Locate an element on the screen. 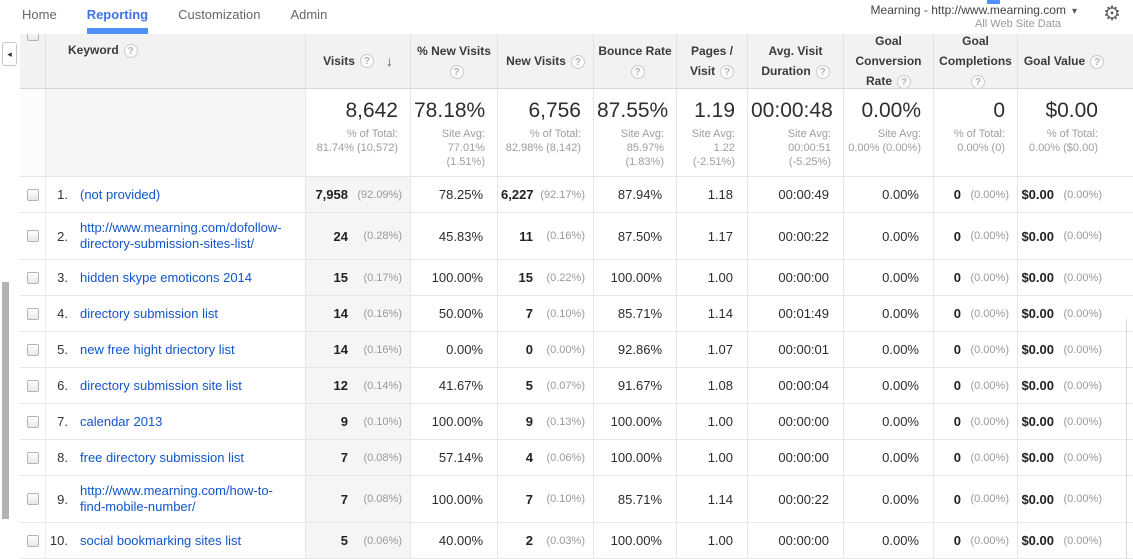 This screenshot has width=1133, height=559. column-header-pages-visit: Pages / Visit? is located at coordinates (711, 61).